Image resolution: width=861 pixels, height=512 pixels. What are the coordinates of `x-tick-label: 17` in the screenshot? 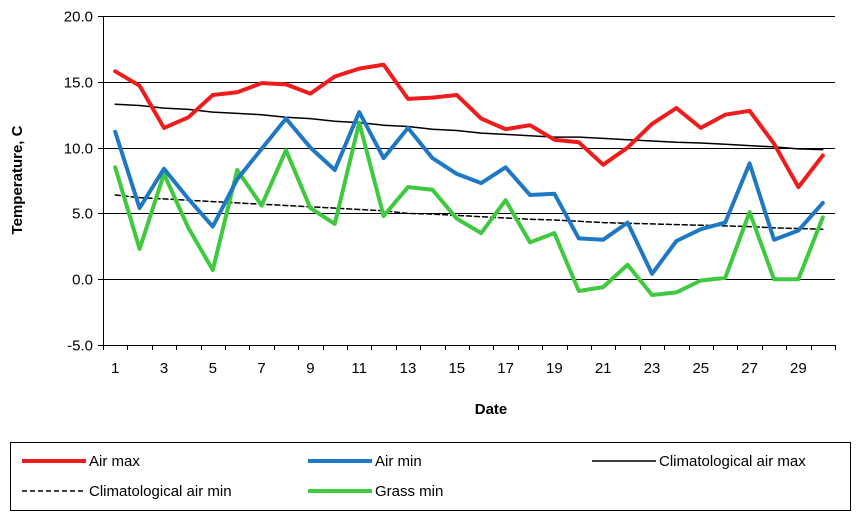 It's located at (505, 368).